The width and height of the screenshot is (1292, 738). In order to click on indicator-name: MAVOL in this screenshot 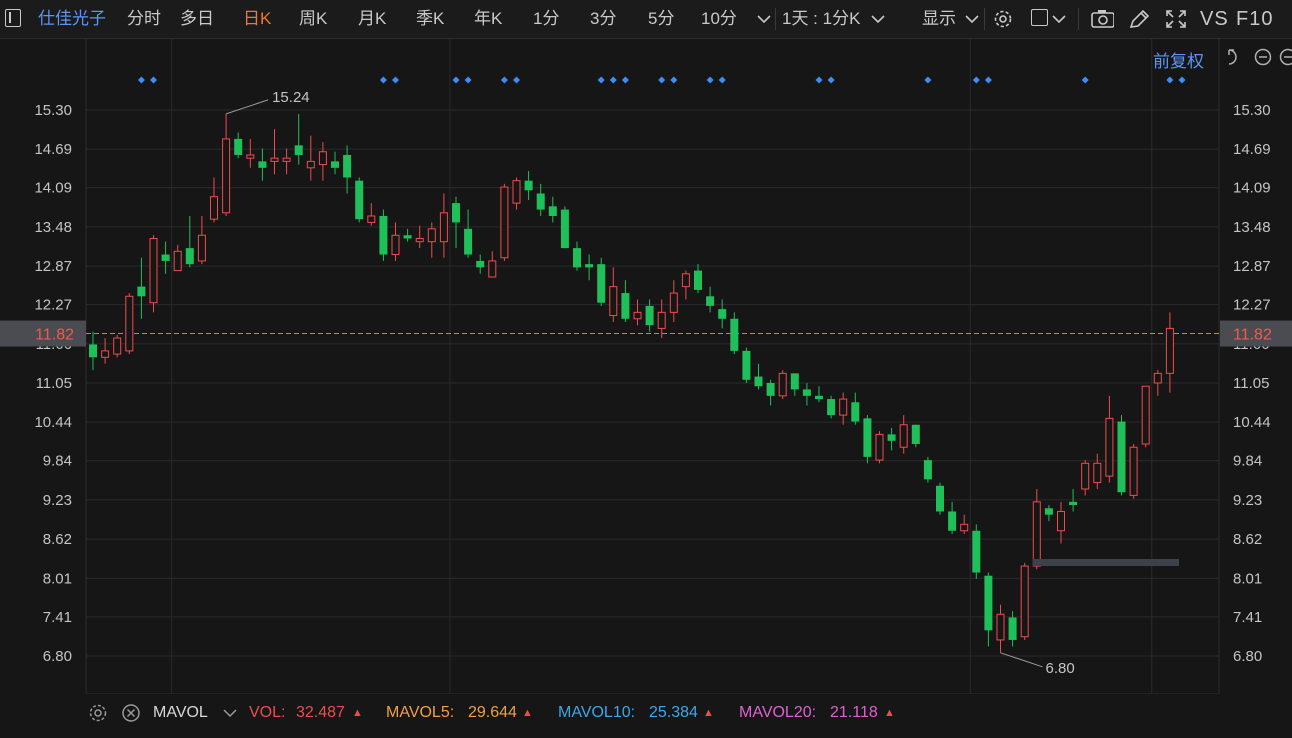, I will do `click(180, 712)`.